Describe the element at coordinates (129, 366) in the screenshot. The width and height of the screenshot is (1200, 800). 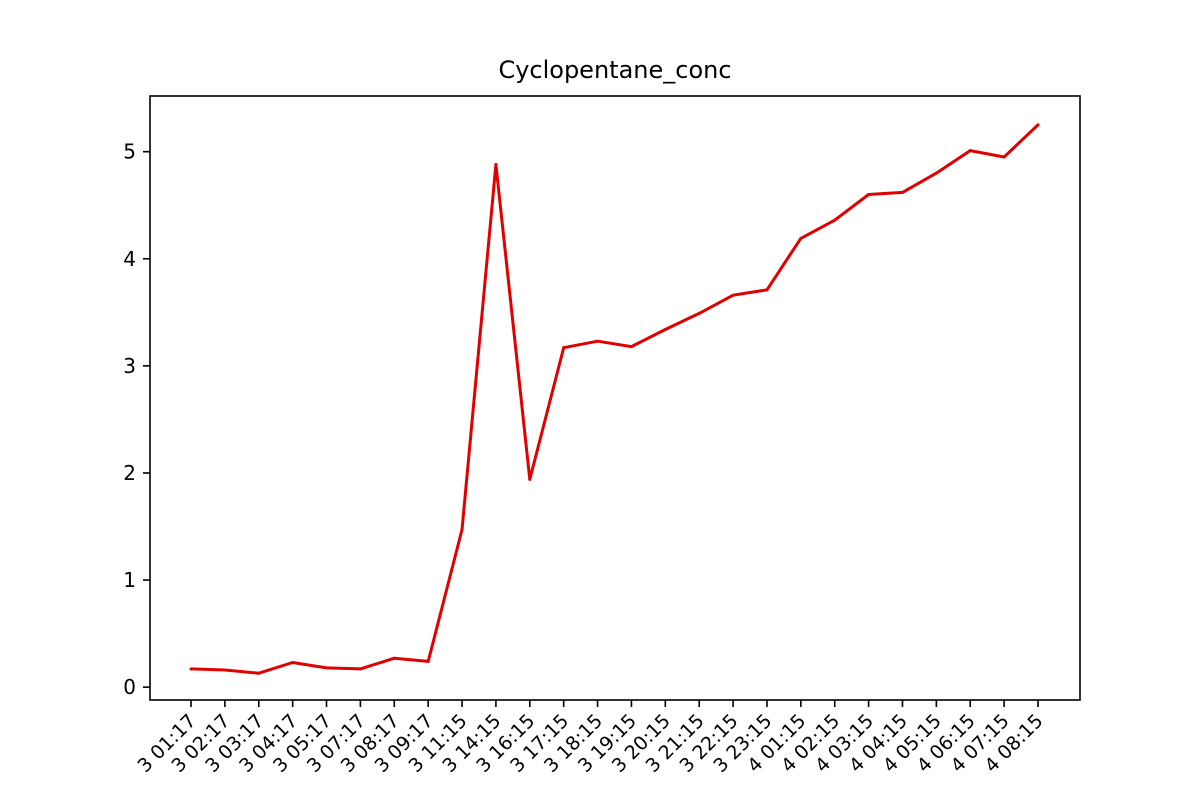
I see `y-tick-label: 3` at that location.